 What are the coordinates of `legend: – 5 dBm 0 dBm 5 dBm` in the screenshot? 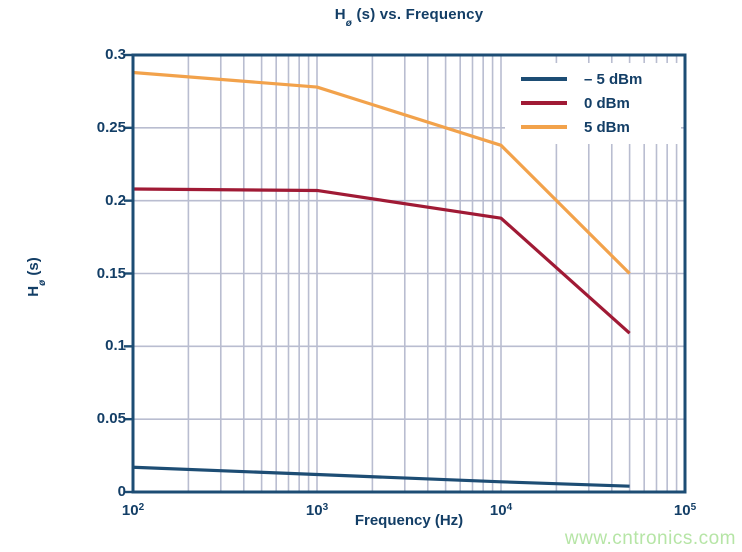 It's located at (593, 103).